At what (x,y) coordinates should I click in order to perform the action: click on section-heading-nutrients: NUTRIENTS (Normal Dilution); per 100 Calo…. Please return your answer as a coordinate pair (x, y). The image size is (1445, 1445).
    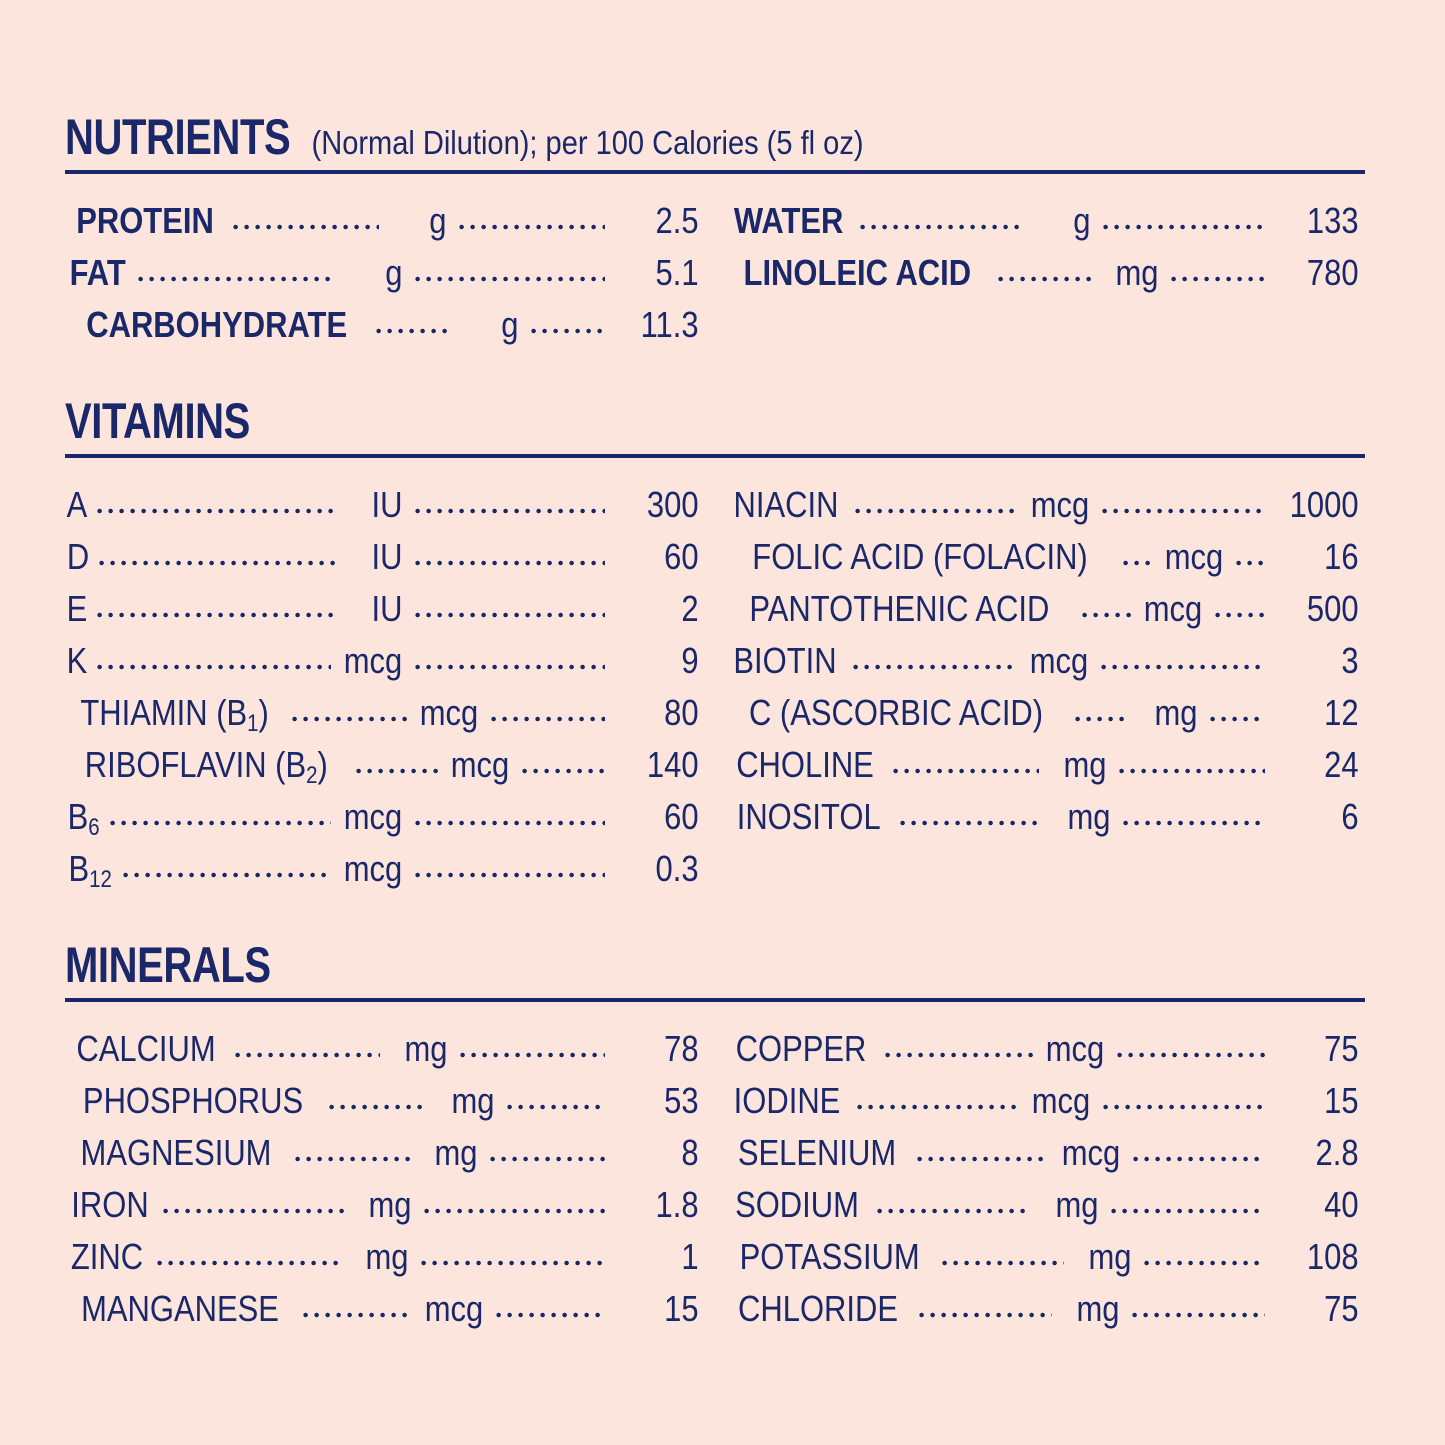
    Looking at the image, I should click on (715, 137).